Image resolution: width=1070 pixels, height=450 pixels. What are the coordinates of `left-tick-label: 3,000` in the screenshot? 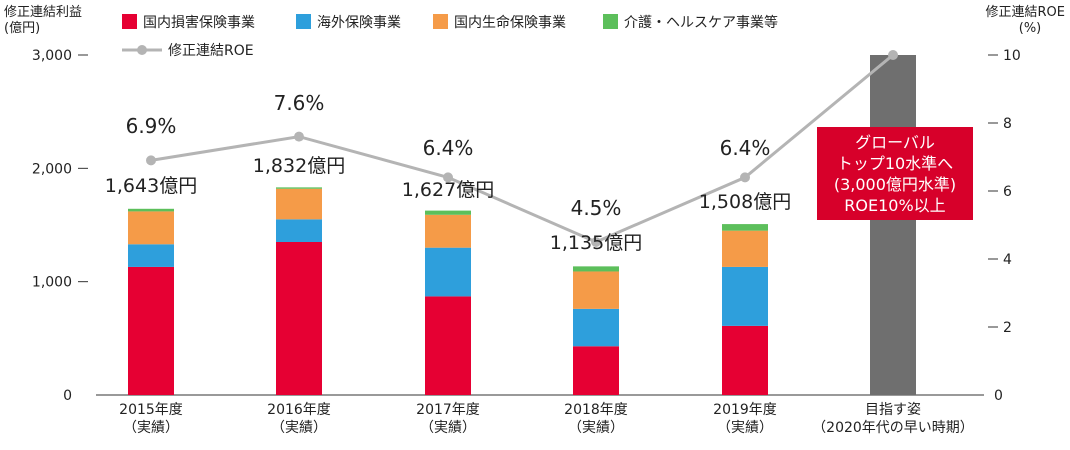 It's located at (52, 56).